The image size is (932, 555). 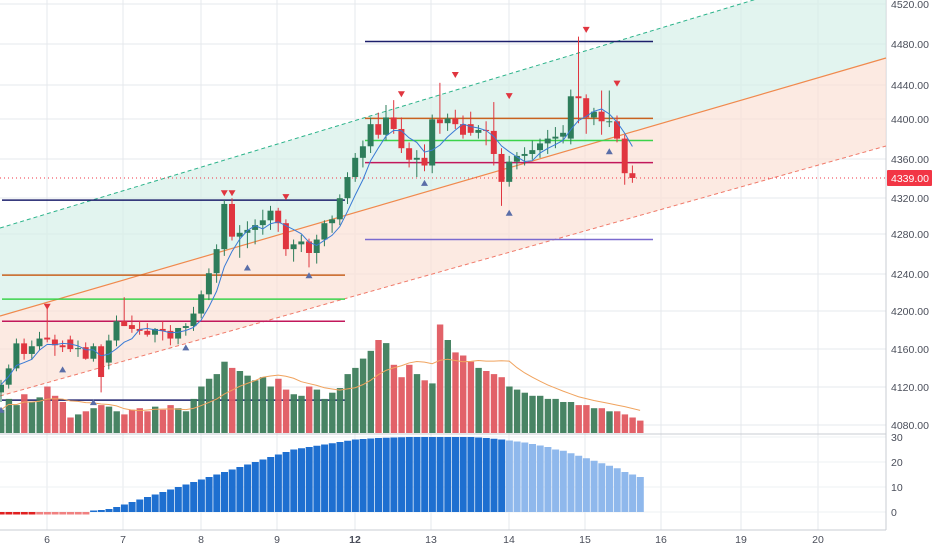 I want to click on price-axis-bg, so click(x=909, y=275).